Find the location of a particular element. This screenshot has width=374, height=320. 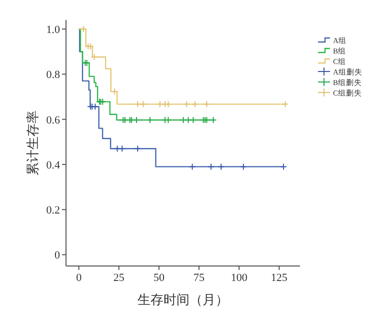

x-tick-label: 125 is located at coordinates (279, 278).